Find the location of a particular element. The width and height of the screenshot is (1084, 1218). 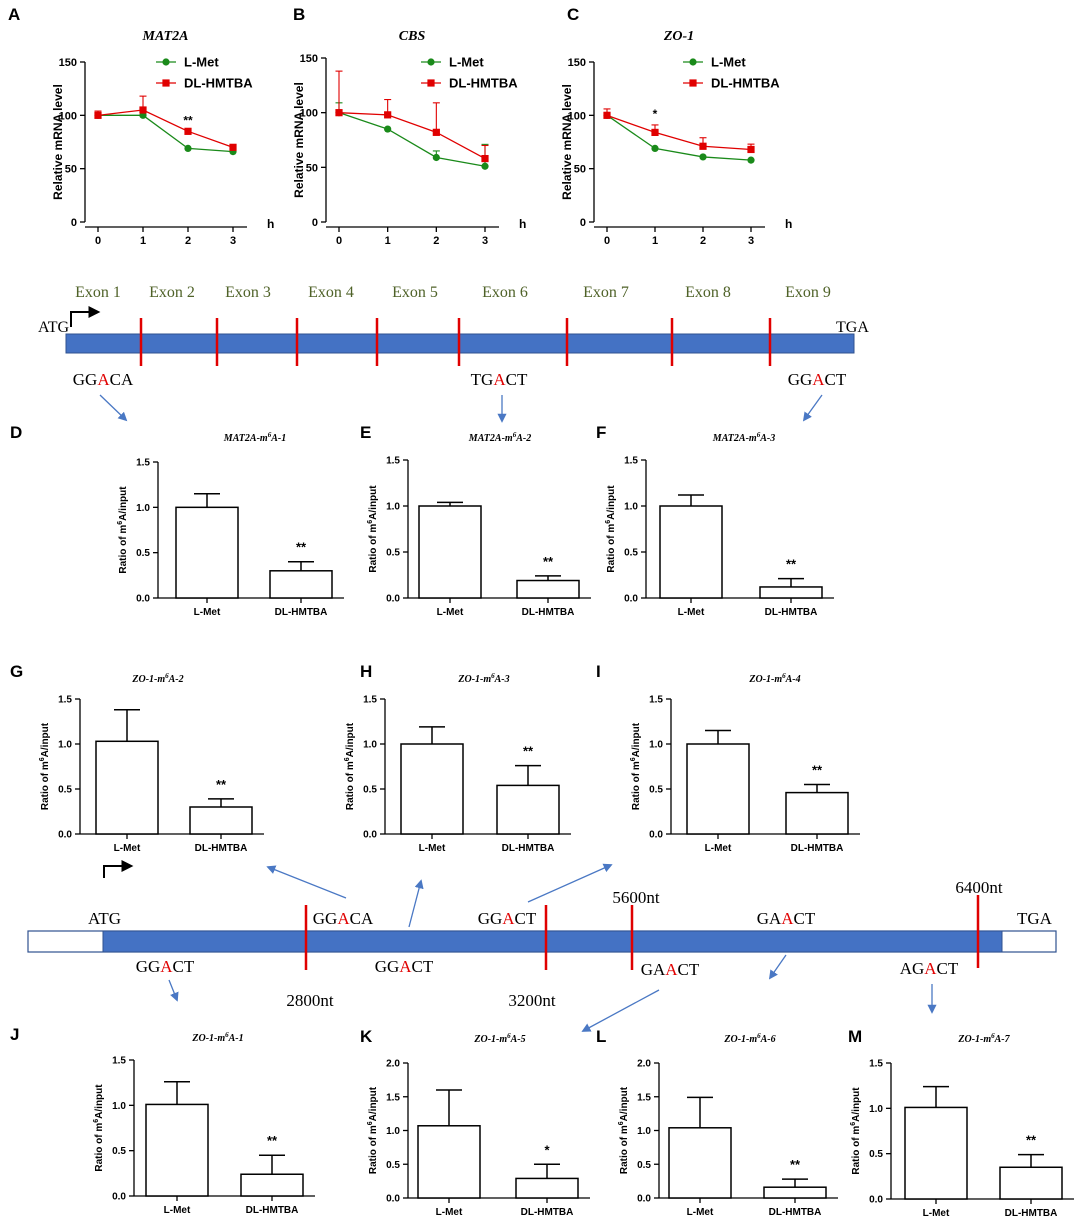

exon-boundaries is located at coordinates (455, 342).